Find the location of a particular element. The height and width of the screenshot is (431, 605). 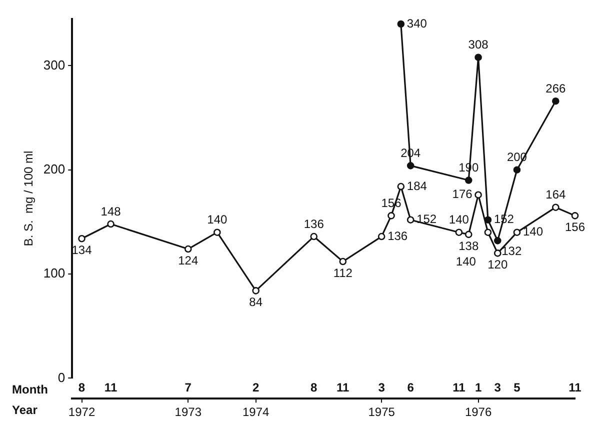

x2-tick-label: 1975 is located at coordinates (382, 412).